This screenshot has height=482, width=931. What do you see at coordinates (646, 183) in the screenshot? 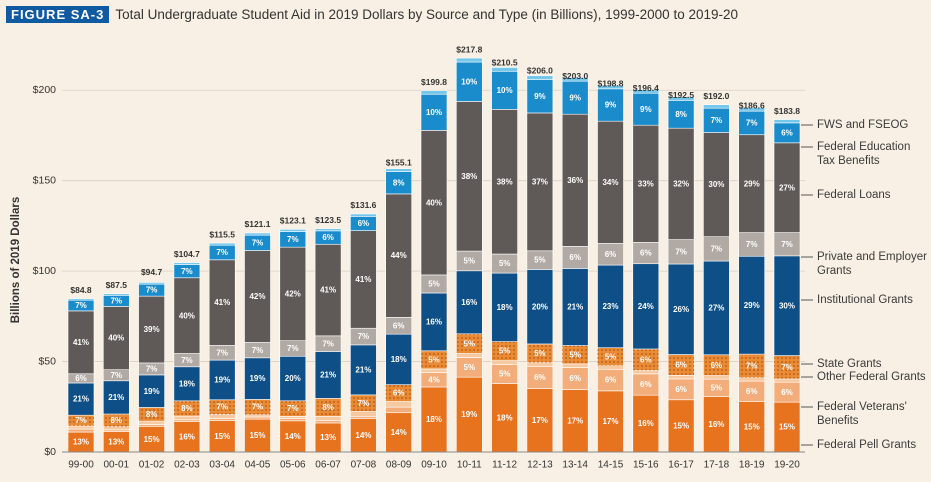
I see `segment-label: 33%` at bounding box center [646, 183].